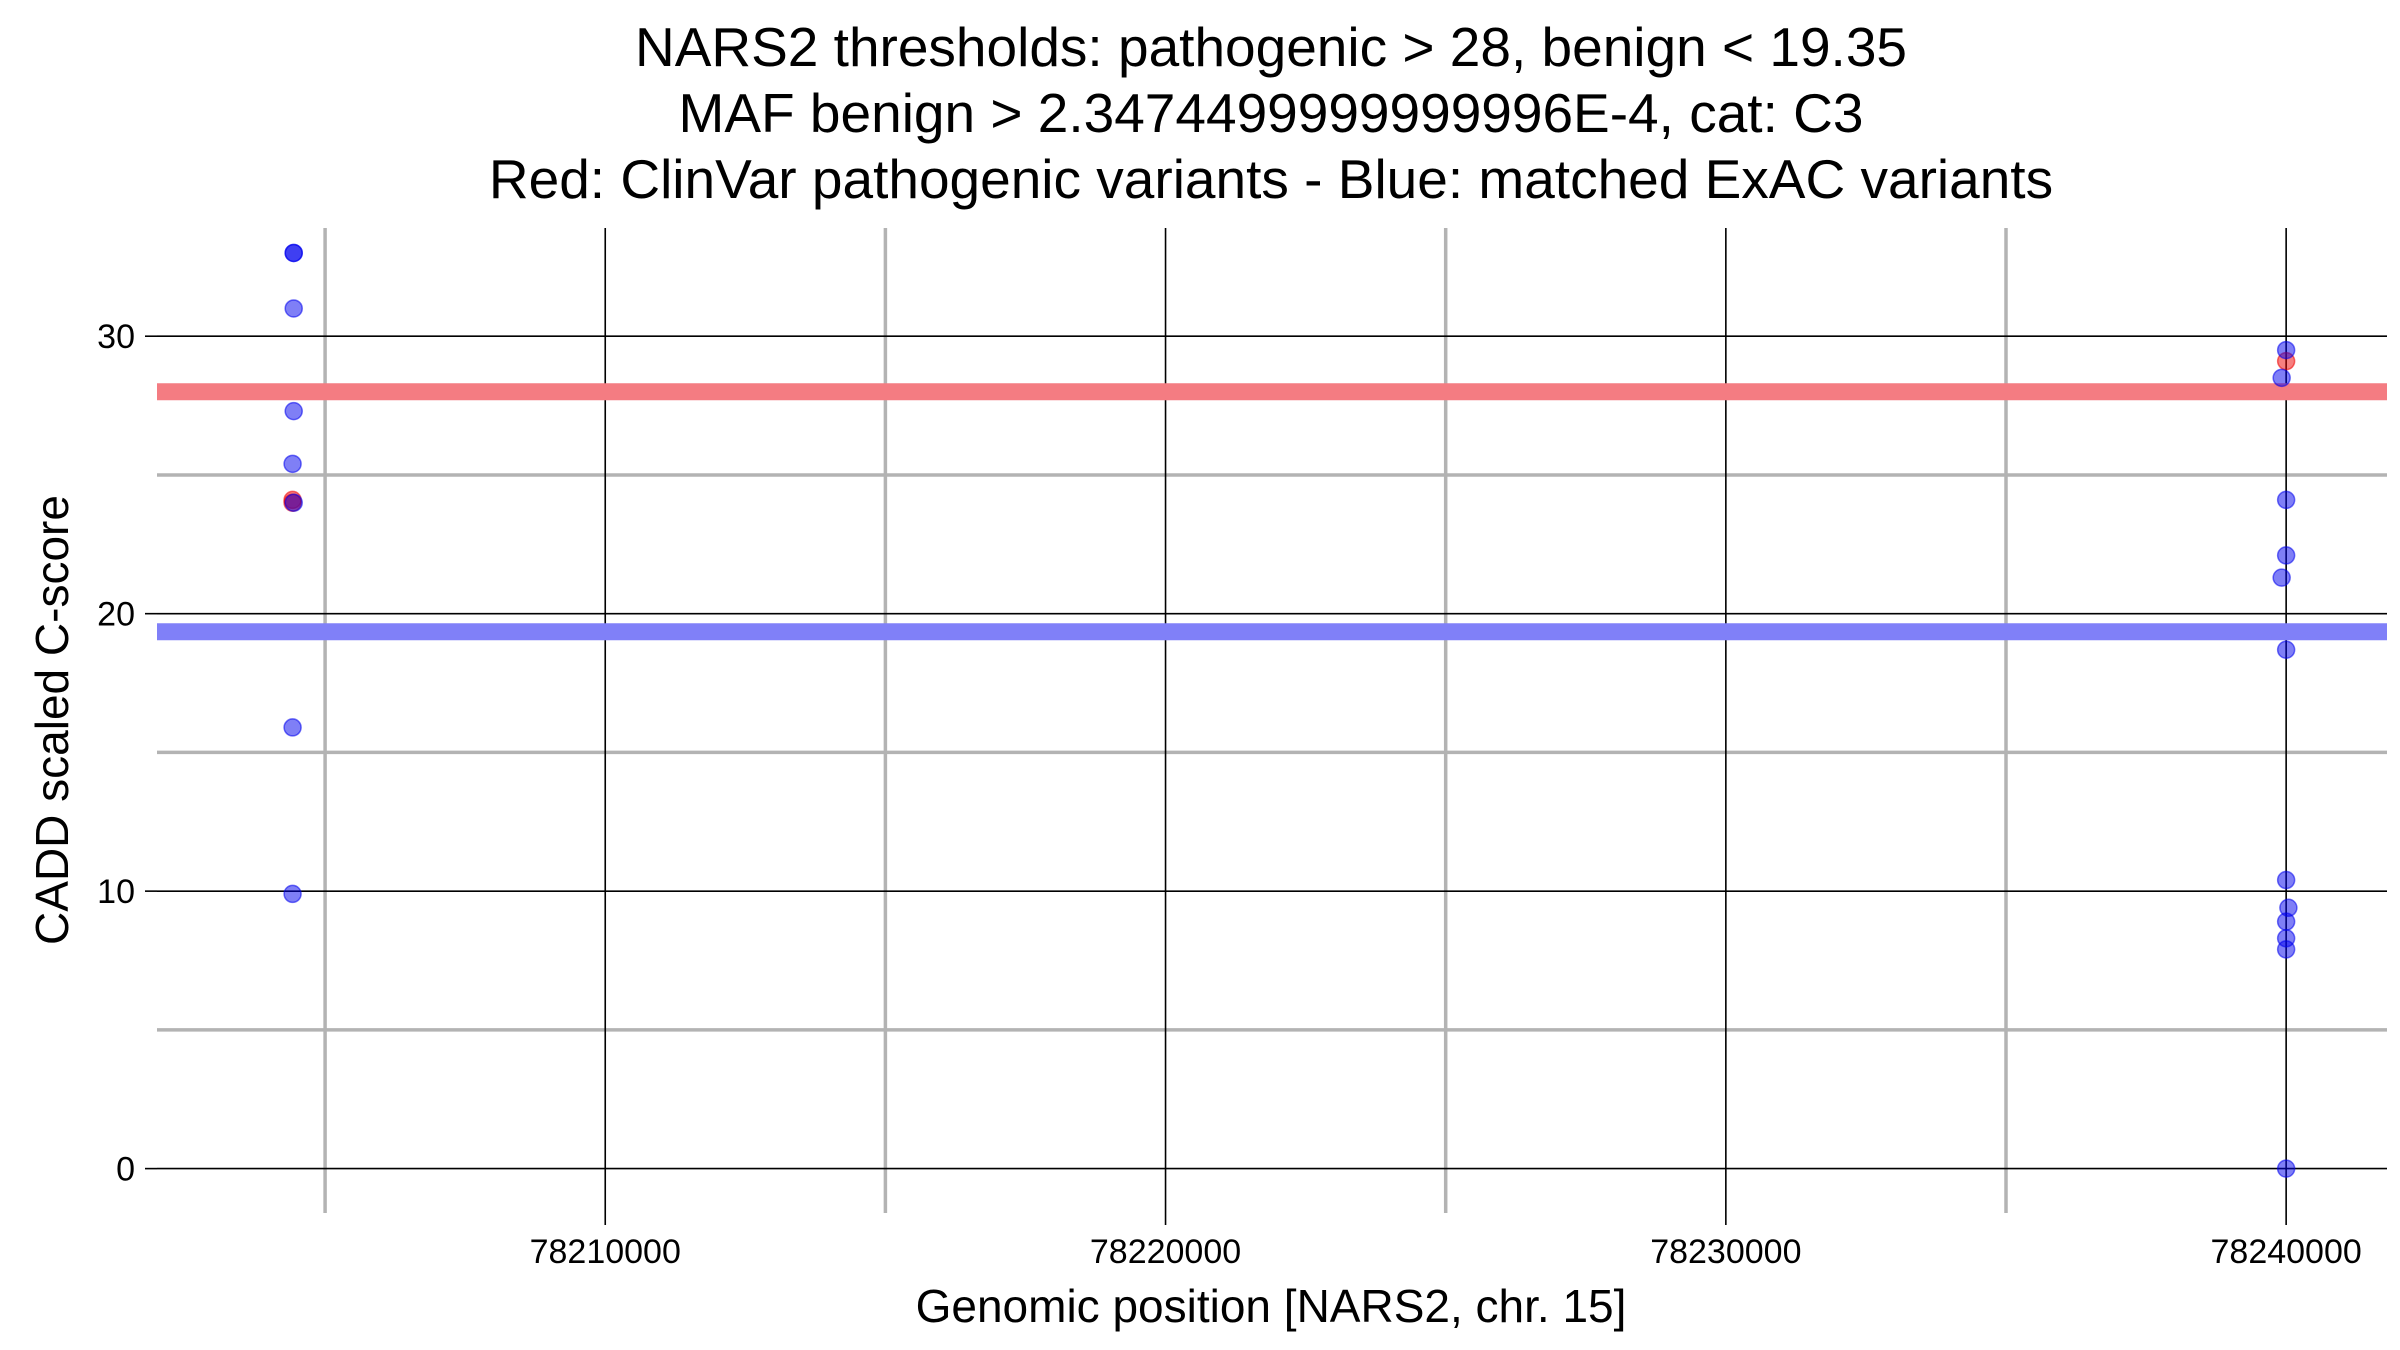 The image size is (2400, 1350). What do you see at coordinates (116, 615) in the screenshot?
I see `y-tick-label: 20` at bounding box center [116, 615].